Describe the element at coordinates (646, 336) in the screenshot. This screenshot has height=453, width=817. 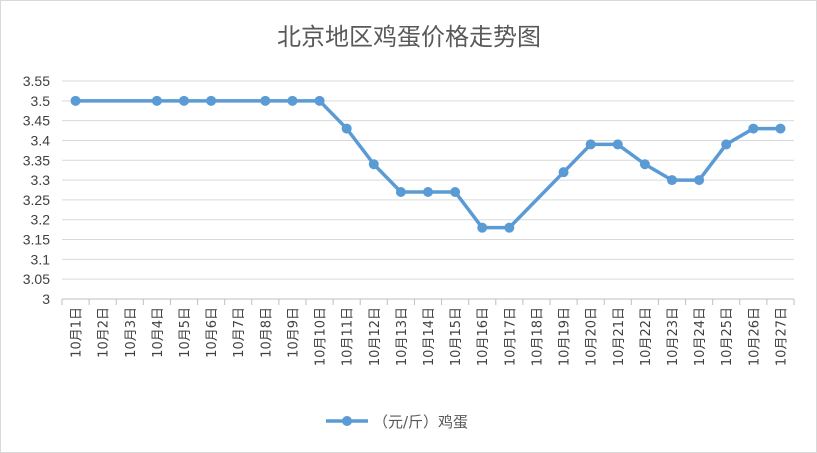
I see `x-tick-label: 10月22日` at that location.